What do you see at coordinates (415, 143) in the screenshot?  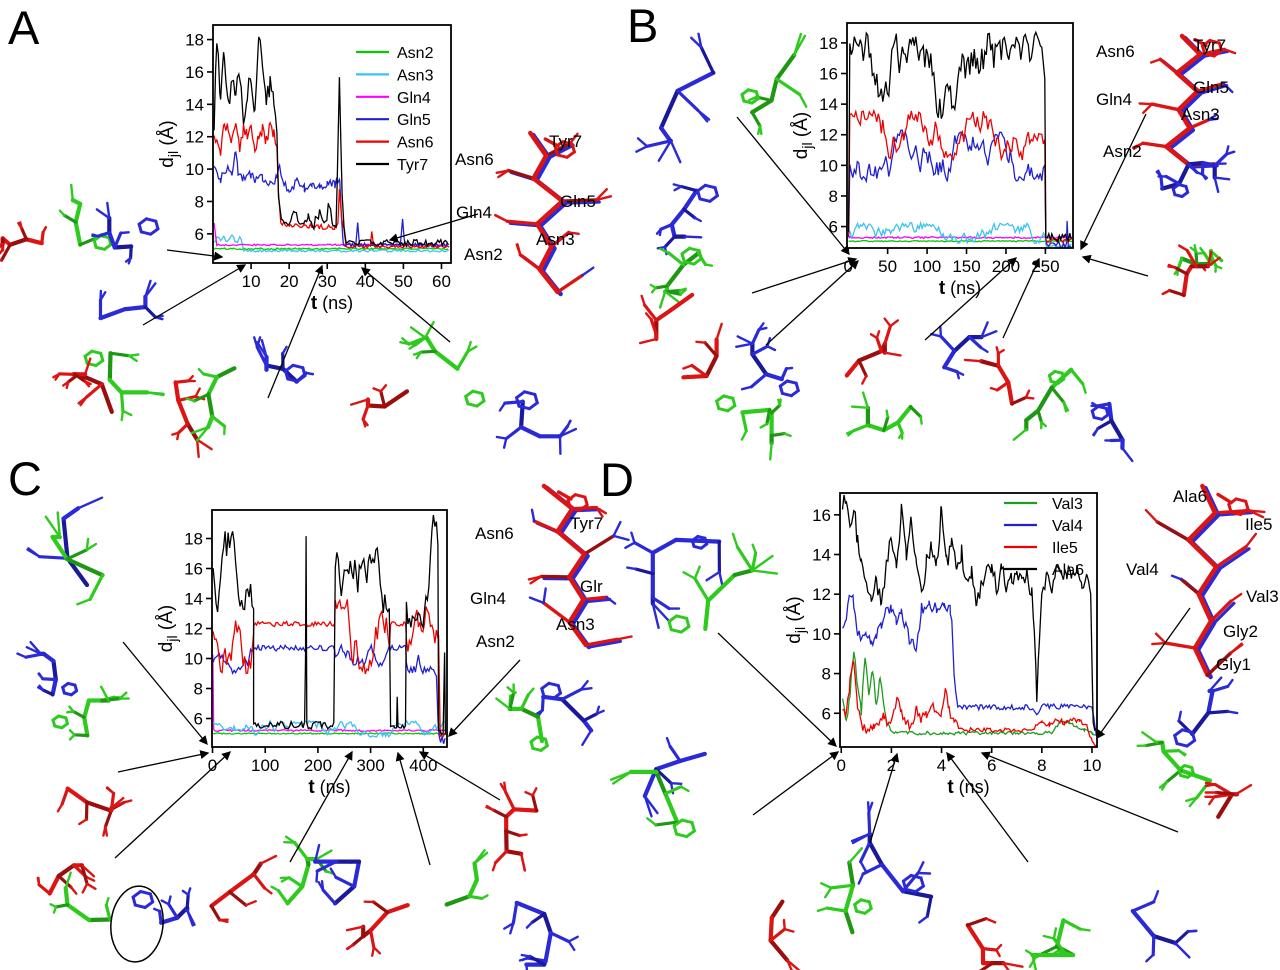 I see `legend-label: Asn6` at bounding box center [415, 143].